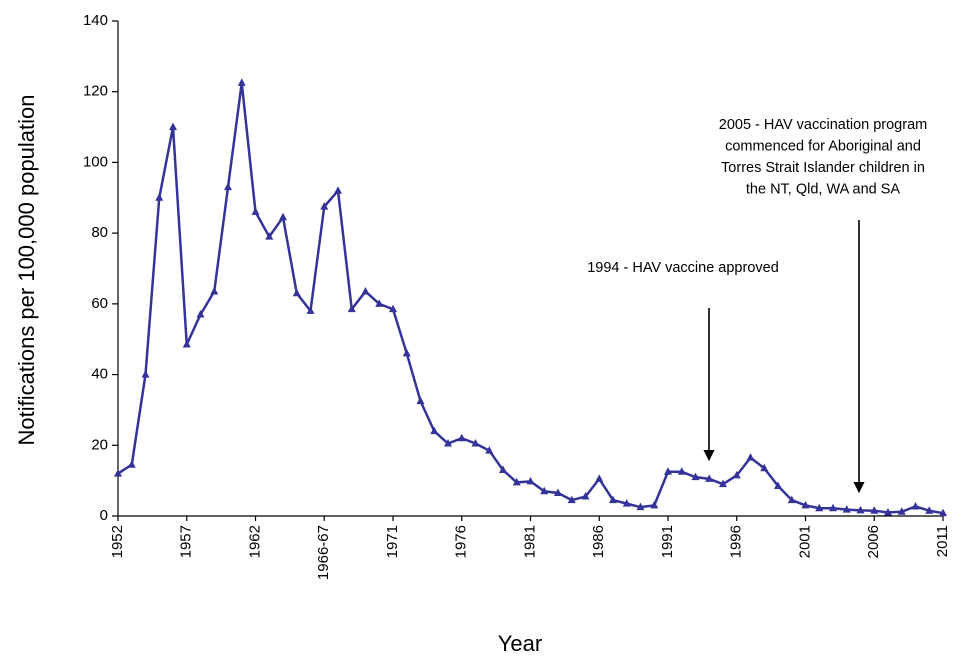  I want to click on x-tick-label: 1991, so click(667, 541).